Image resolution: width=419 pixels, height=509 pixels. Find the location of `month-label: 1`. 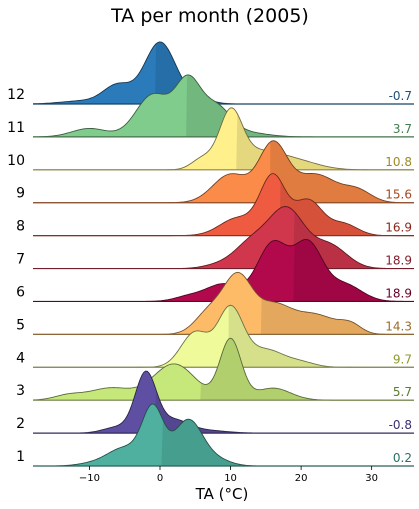

month-label: 1 is located at coordinates (20, 457).